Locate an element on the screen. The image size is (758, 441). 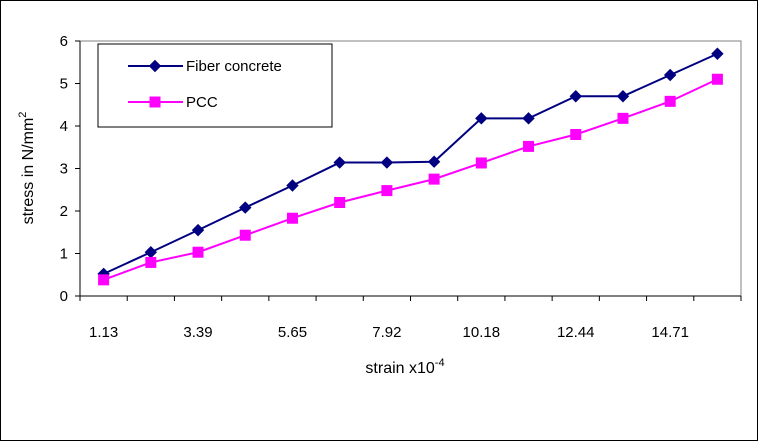
y-tick-label: 0 is located at coordinates (64, 296).